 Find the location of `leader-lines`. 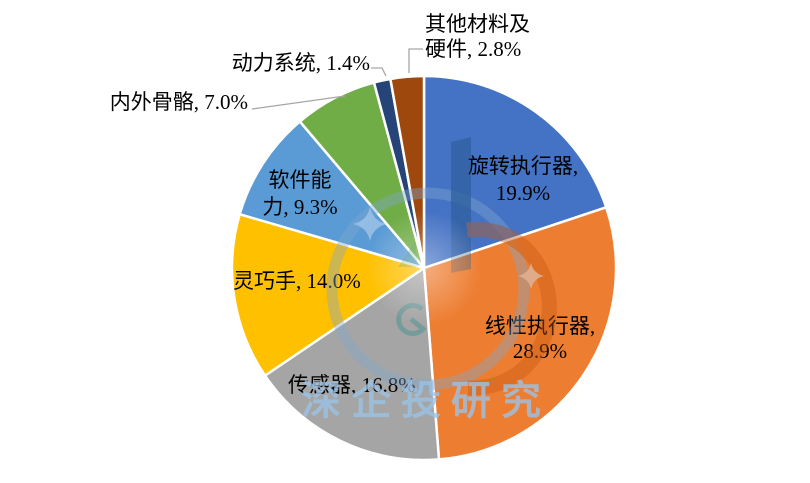

leader-lines is located at coordinates (337, 79).